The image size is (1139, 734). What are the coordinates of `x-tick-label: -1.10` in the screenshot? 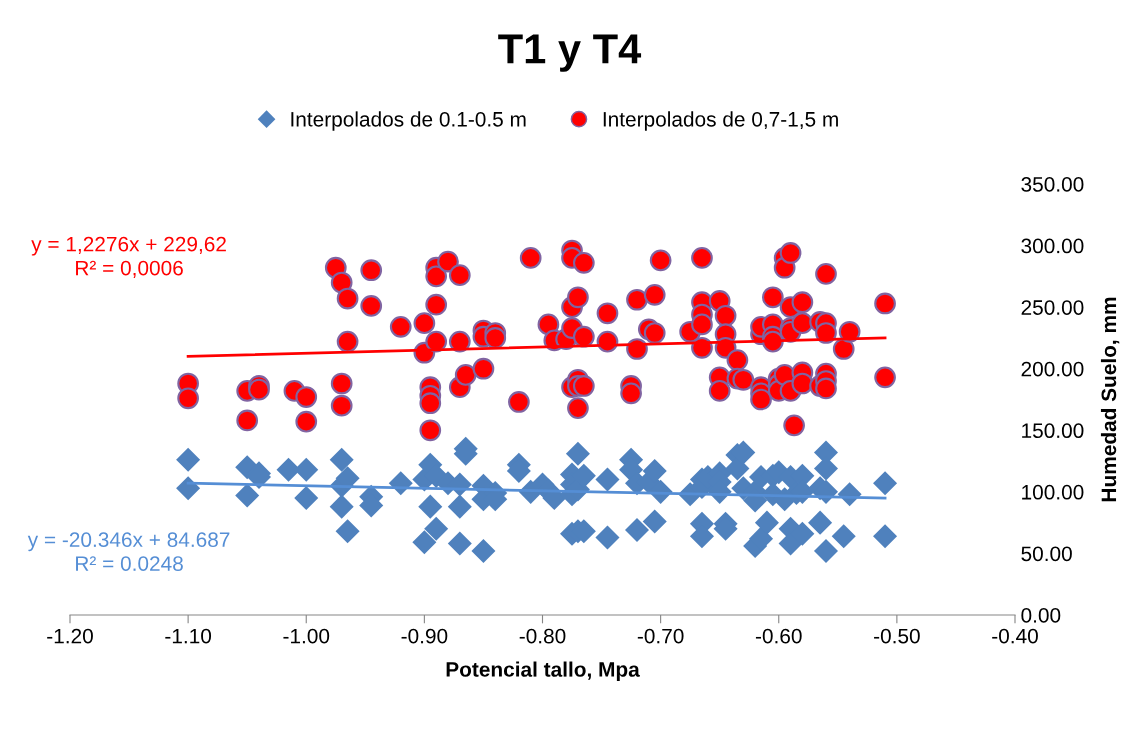 It's located at (188, 636).